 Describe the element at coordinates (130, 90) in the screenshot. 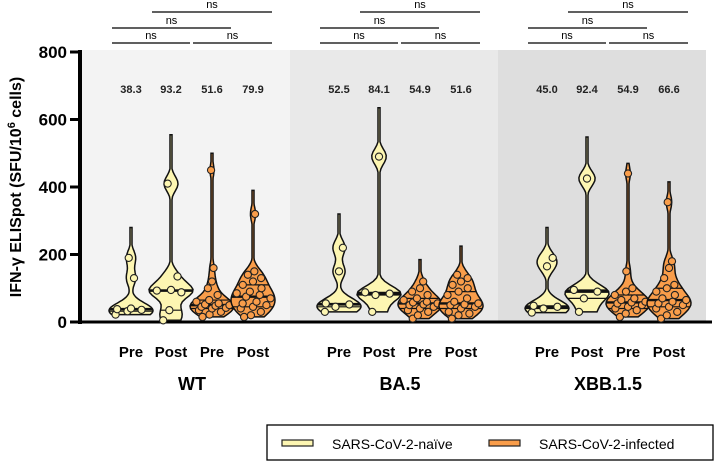

I see `median-value-label: 38.3` at that location.